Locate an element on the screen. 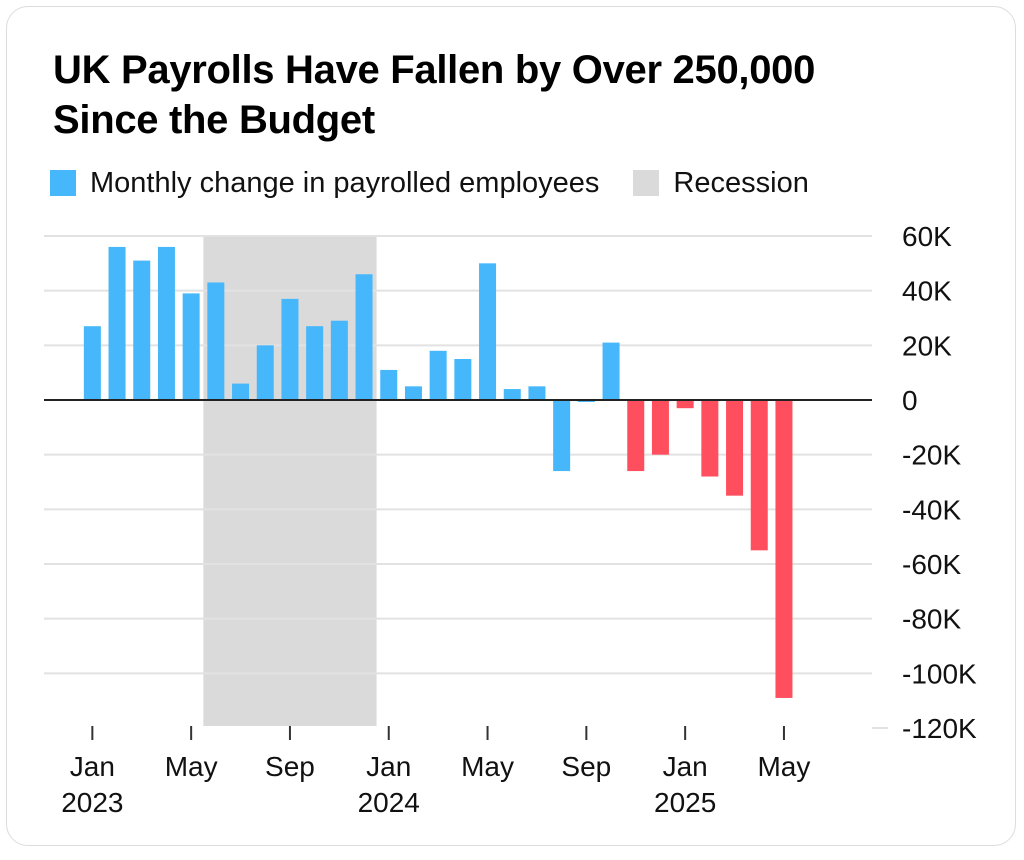  chart-title-line-2: Since the Budget is located at coordinates (214, 120).